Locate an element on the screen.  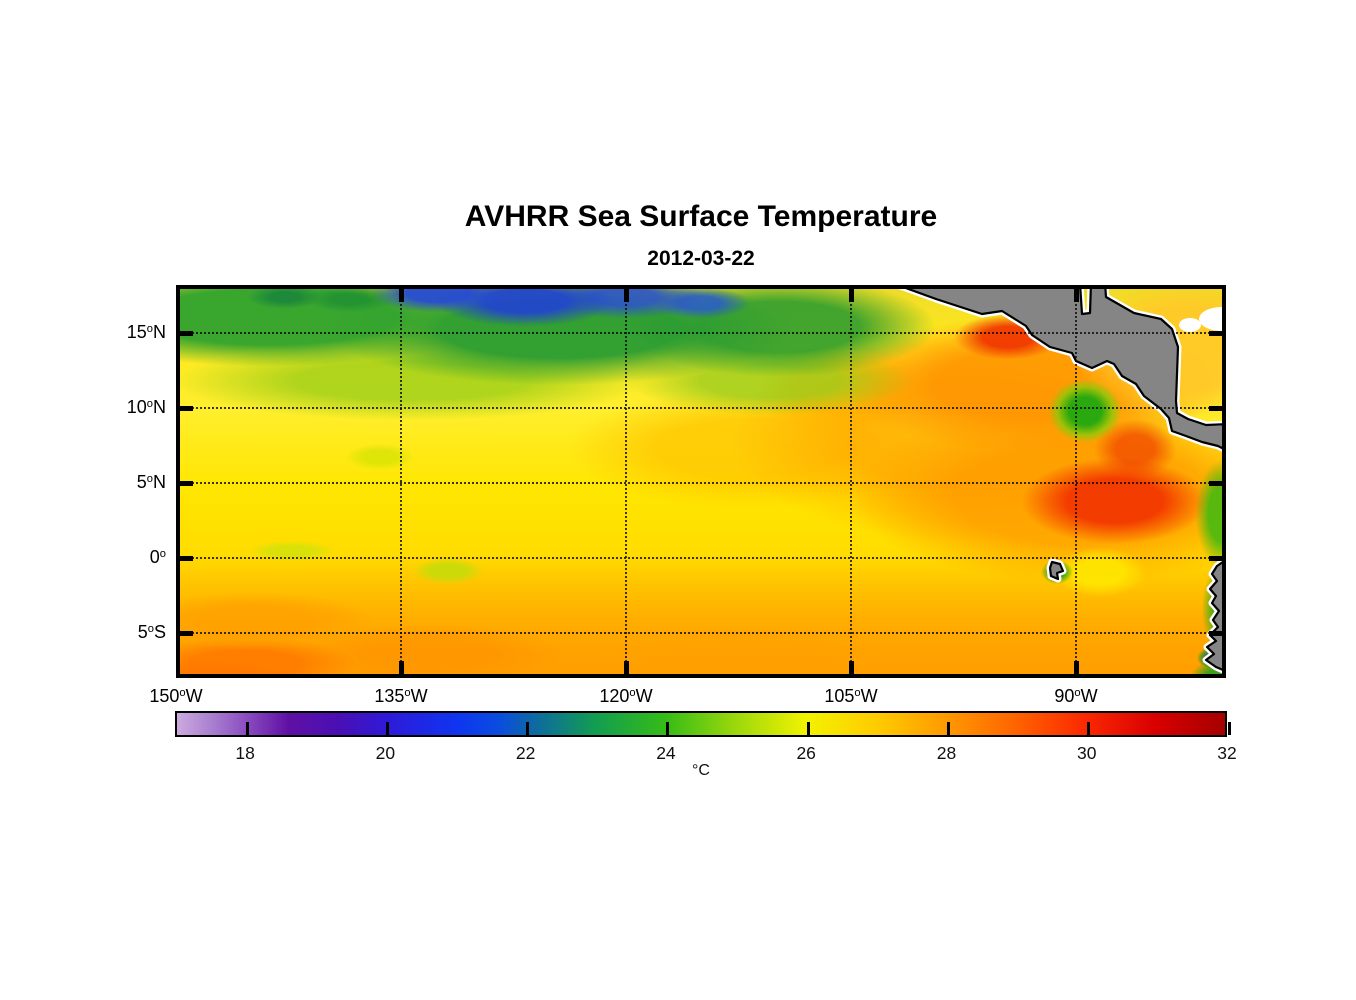
colorbar-tick-label: 18 is located at coordinates (245, 753).